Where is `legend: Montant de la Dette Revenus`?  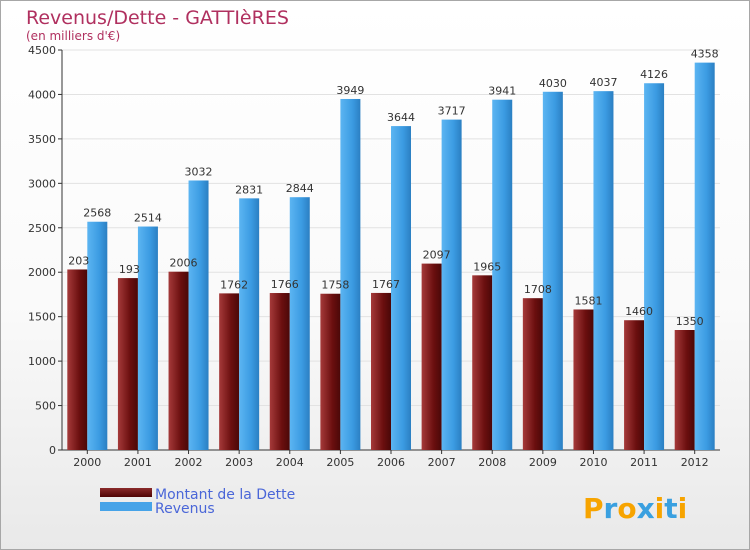
legend: Montant de la Dette Revenus is located at coordinates (197, 502).